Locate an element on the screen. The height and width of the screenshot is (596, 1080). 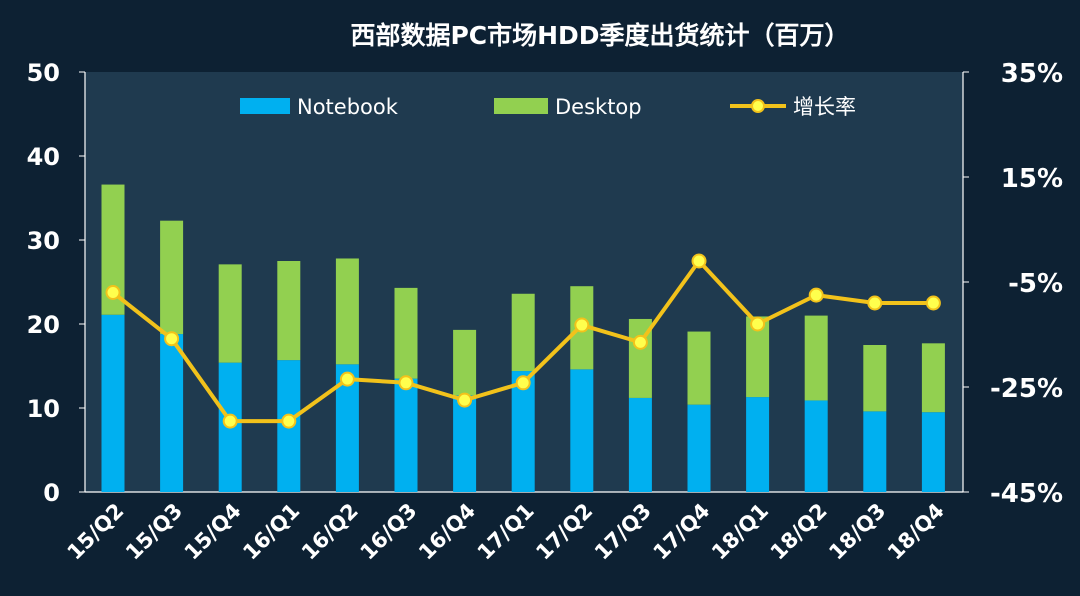
x-tick-label: 18/Q4 is located at coordinates (916, 532).